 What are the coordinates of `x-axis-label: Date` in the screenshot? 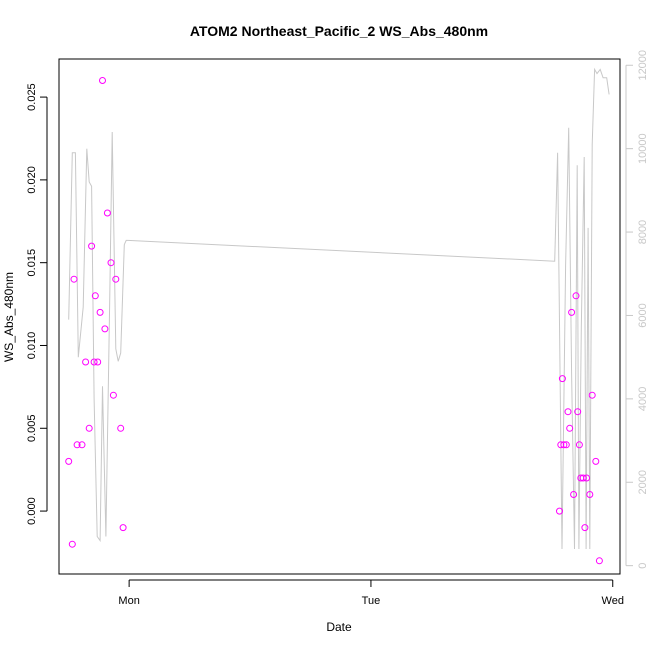 It's located at (339, 627).